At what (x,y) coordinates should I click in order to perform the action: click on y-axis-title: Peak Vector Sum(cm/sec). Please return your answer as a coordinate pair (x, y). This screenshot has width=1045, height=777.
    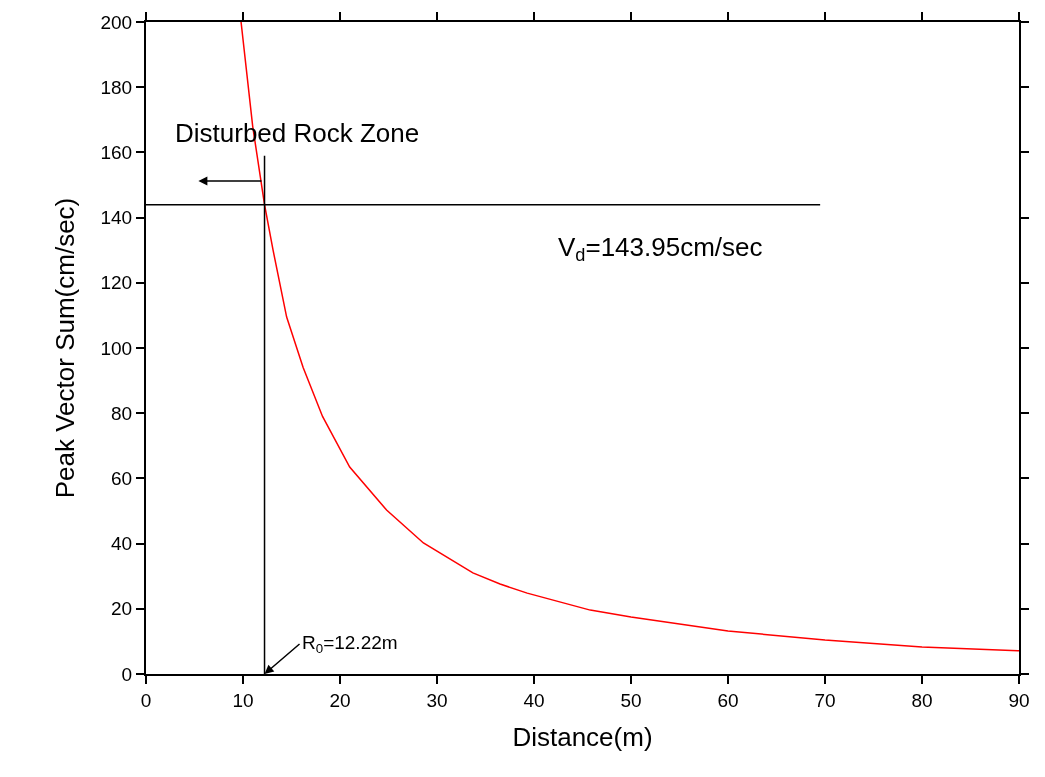
    Looking at the image, I should click on (65, 348).